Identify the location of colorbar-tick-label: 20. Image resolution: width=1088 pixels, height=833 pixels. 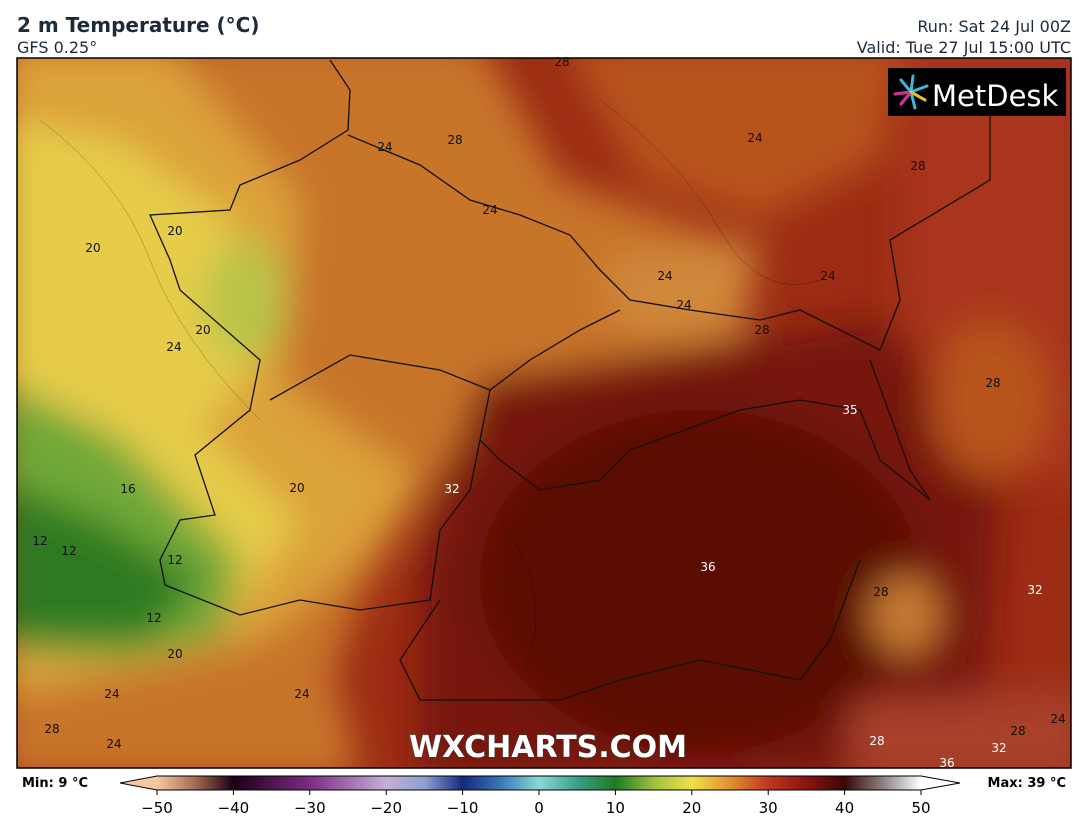
(691, 808).